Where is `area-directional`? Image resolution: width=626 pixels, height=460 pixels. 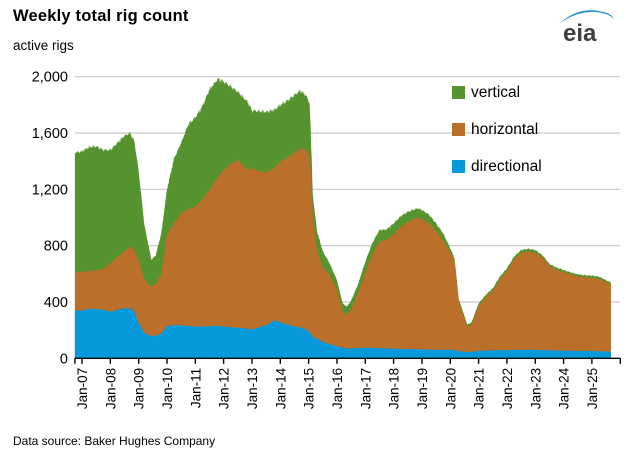 area-directional is located at coordinates (342, 333).